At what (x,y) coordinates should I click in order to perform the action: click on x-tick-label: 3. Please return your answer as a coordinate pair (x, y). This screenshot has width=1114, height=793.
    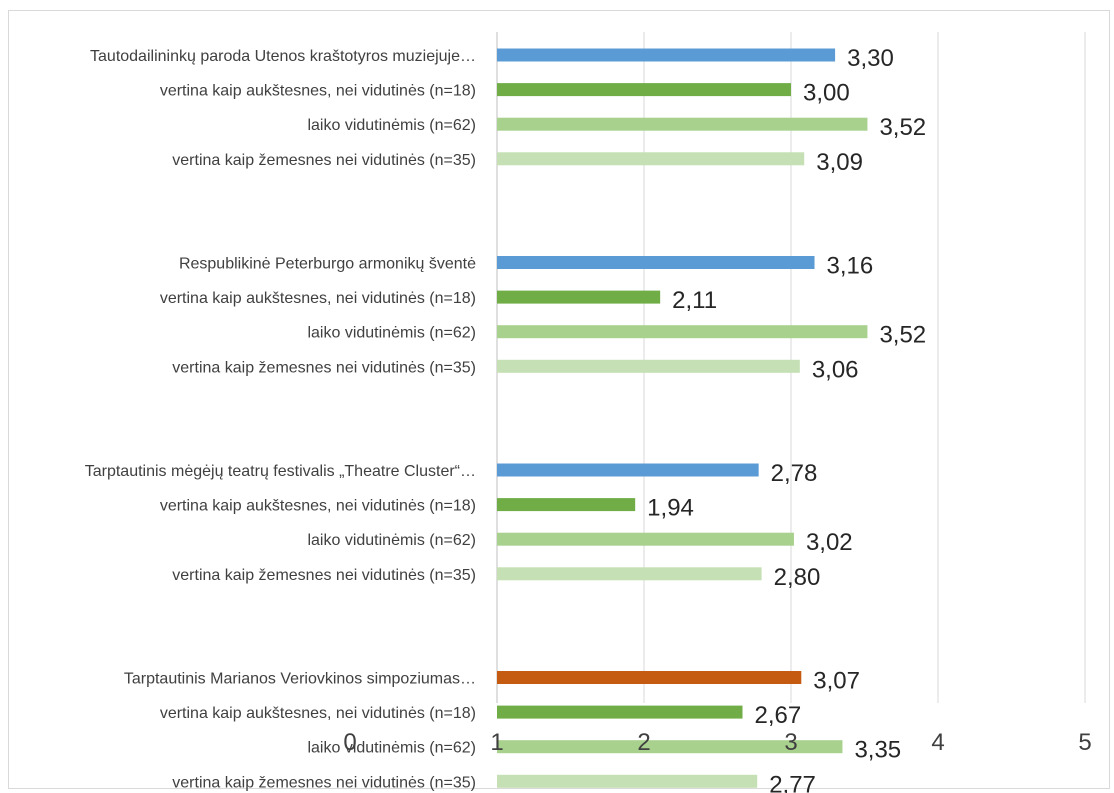
    Looking at the image, I should click on (790, 742).